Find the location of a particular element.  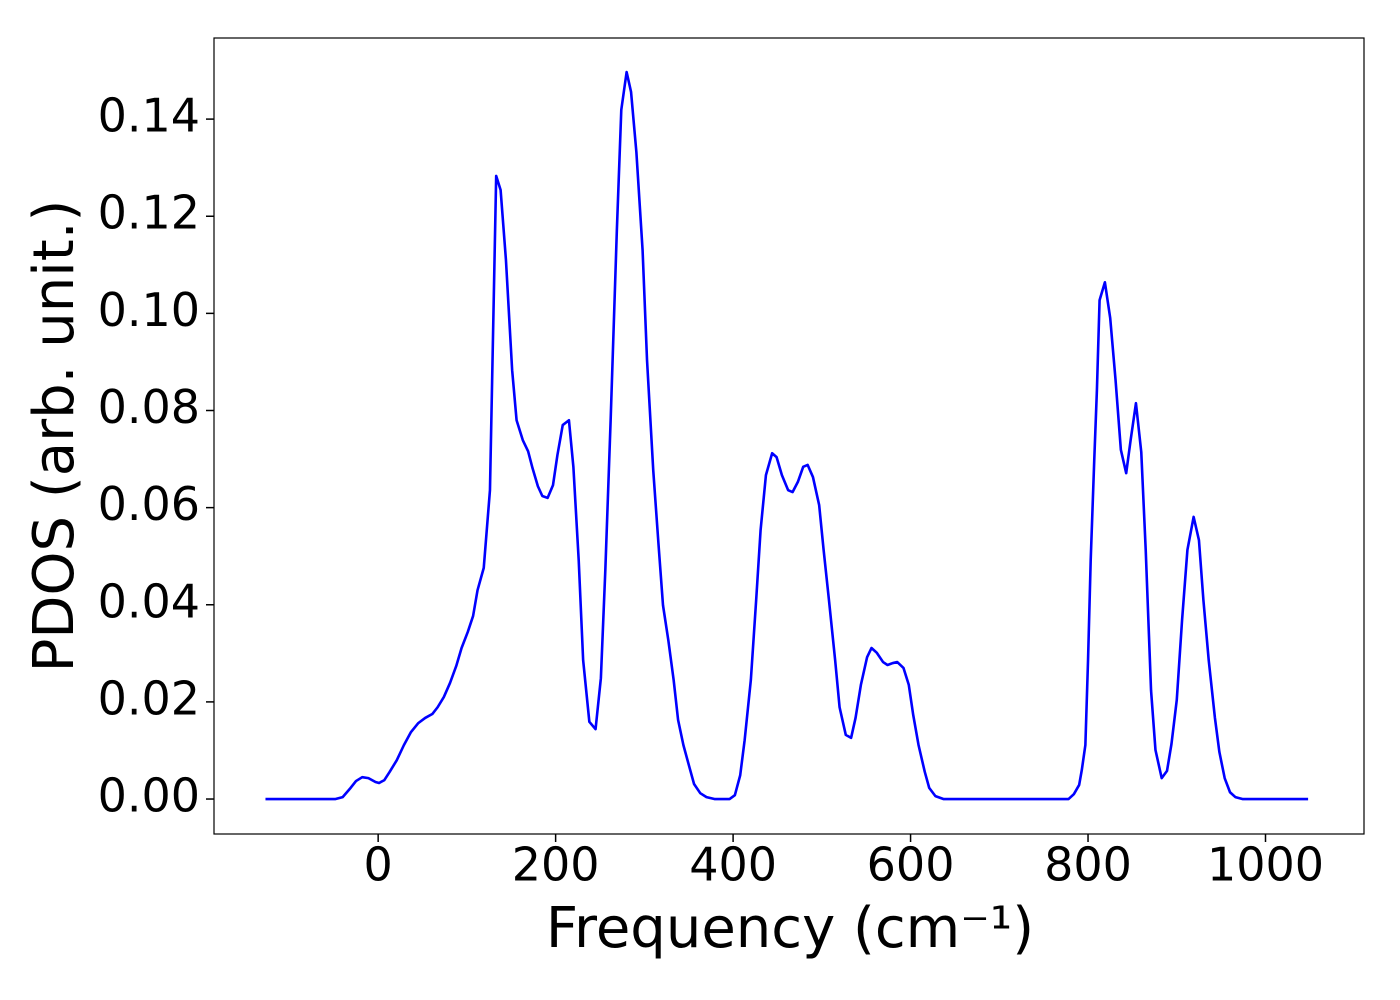

y-tick-label: 0.06 is located at coordinates (149, 504).